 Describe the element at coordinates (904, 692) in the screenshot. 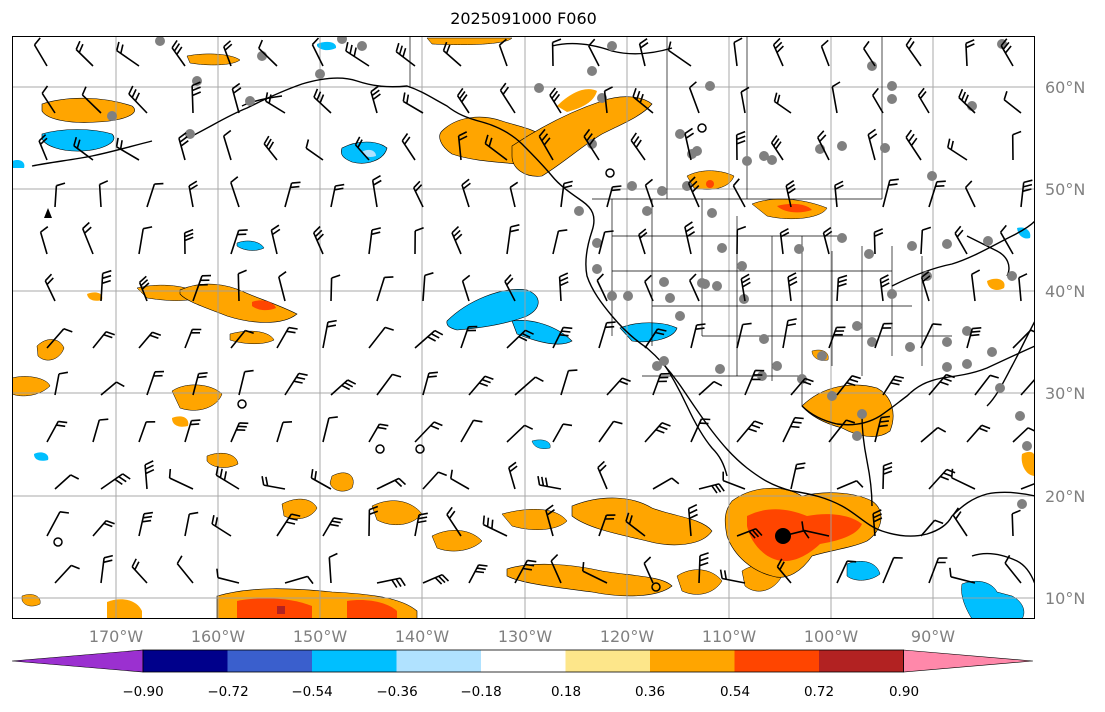

I see `colorbar-tick-label: 0.90` at that location.